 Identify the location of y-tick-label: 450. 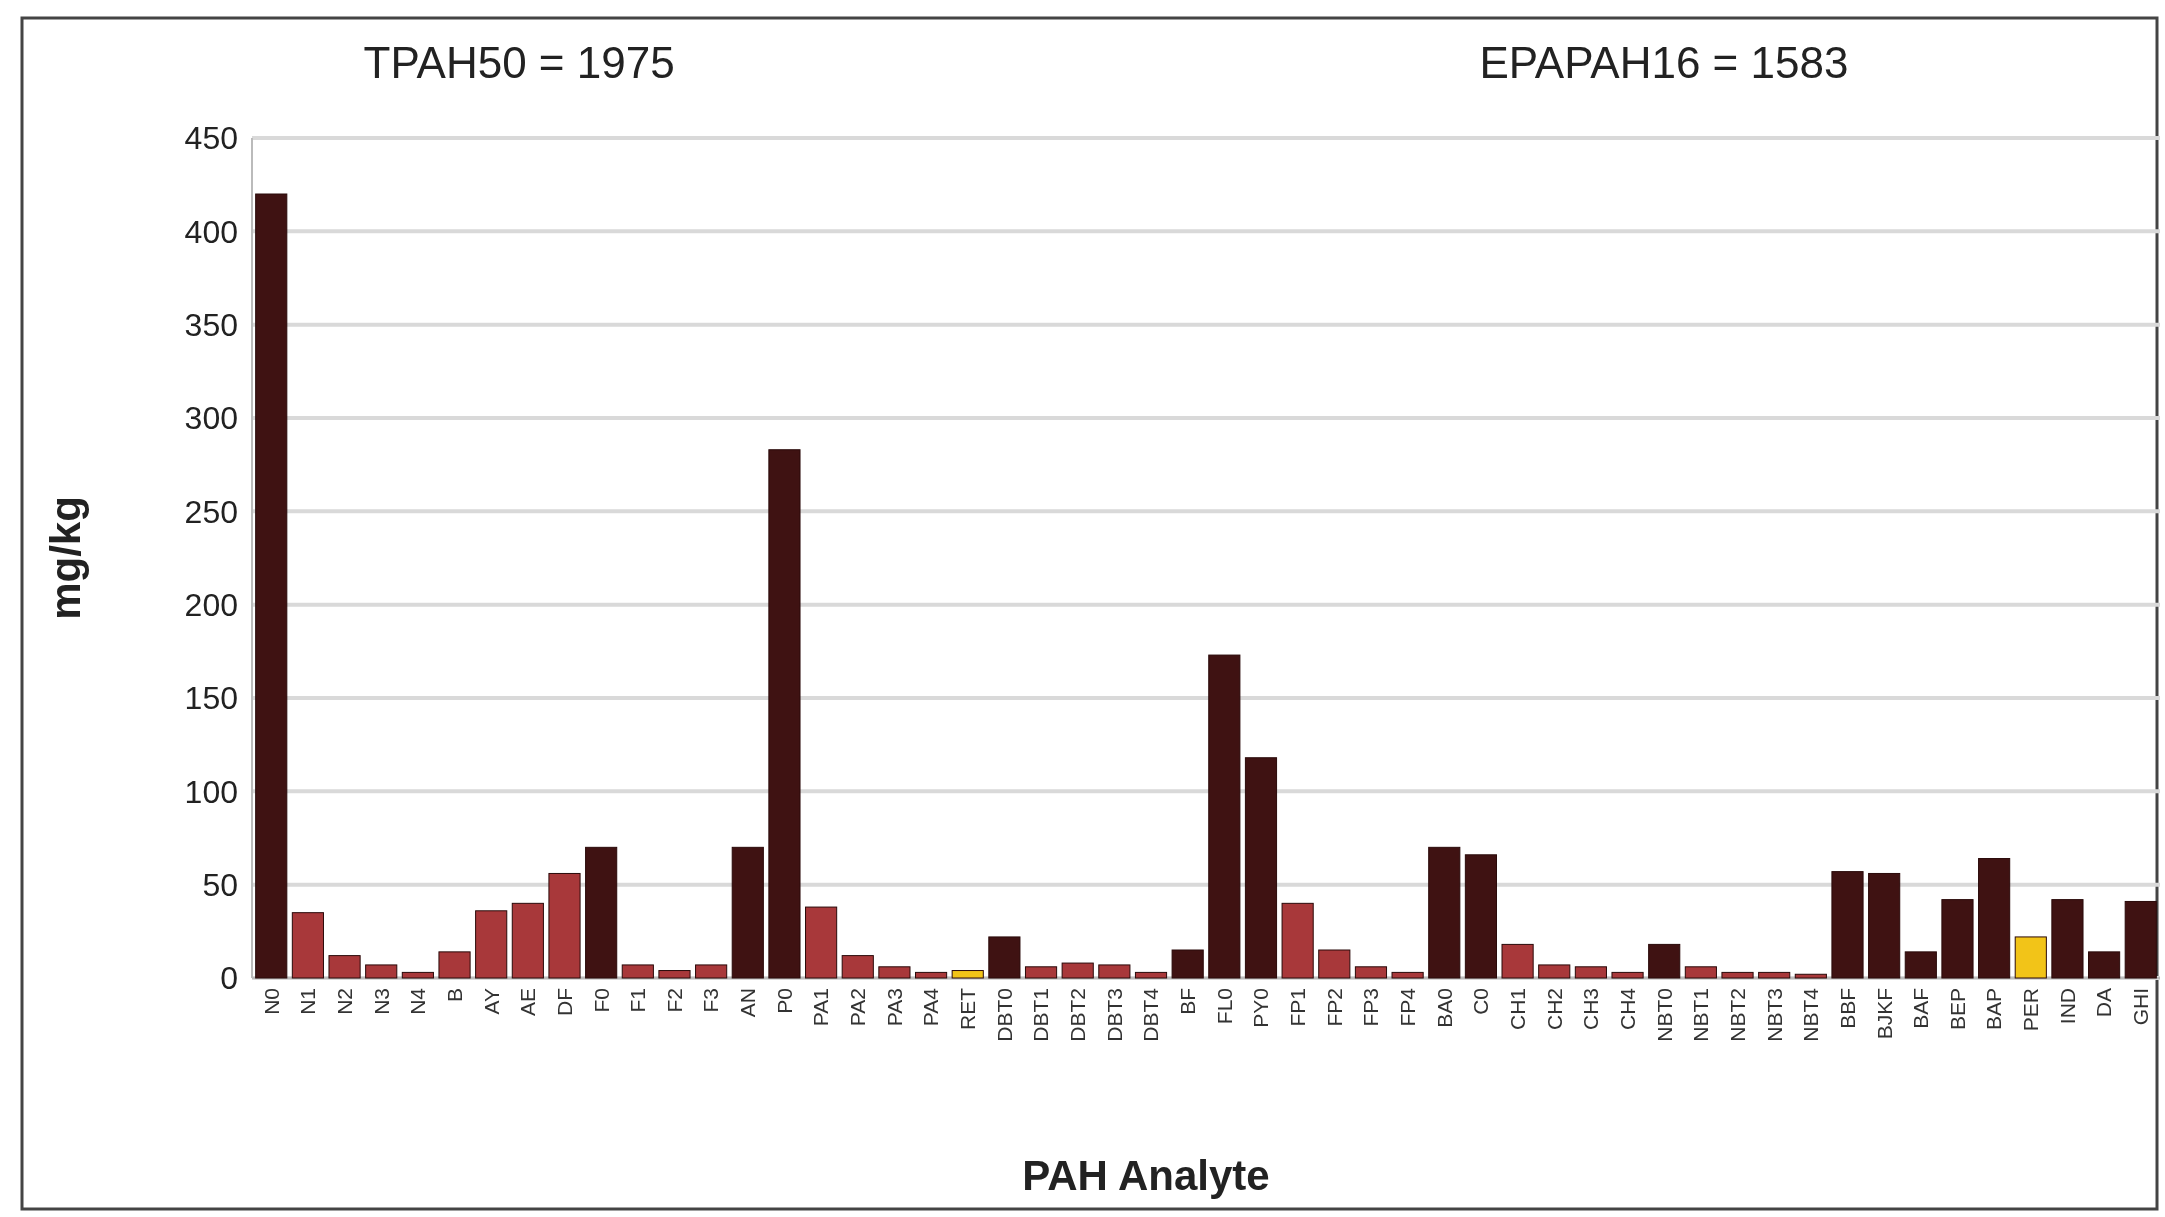
(211, 138).